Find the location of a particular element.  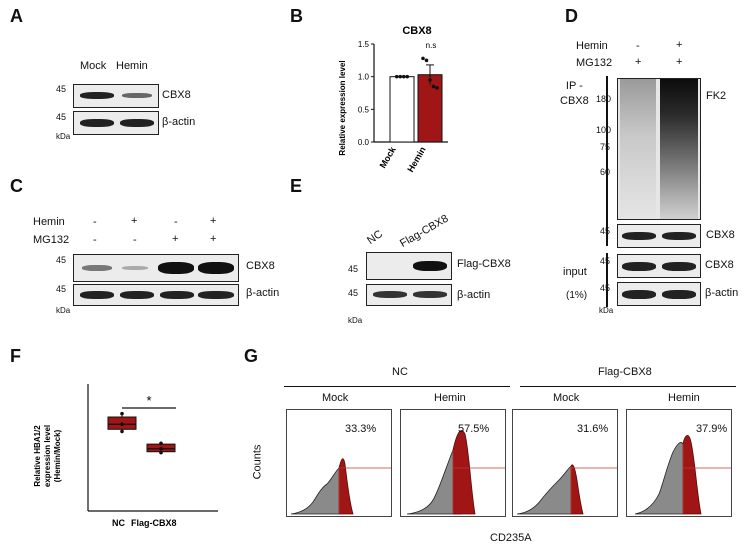

x-axis-label: CD235A is located at coordinates (511, 538).